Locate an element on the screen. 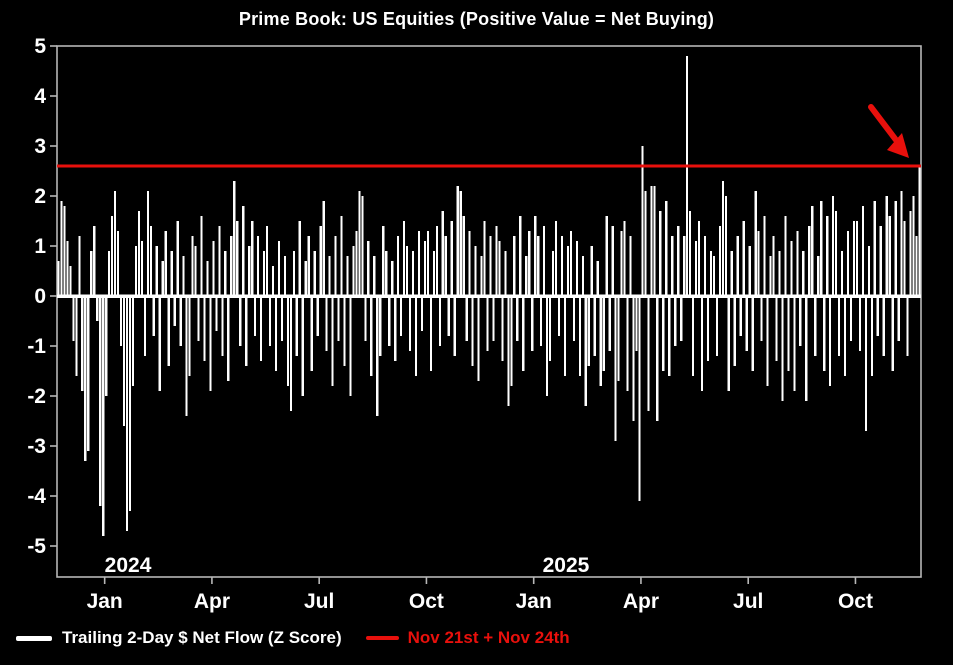 This screenshot has width=953, height=665. svg-text: -5 is located at coordinates (36, 546).